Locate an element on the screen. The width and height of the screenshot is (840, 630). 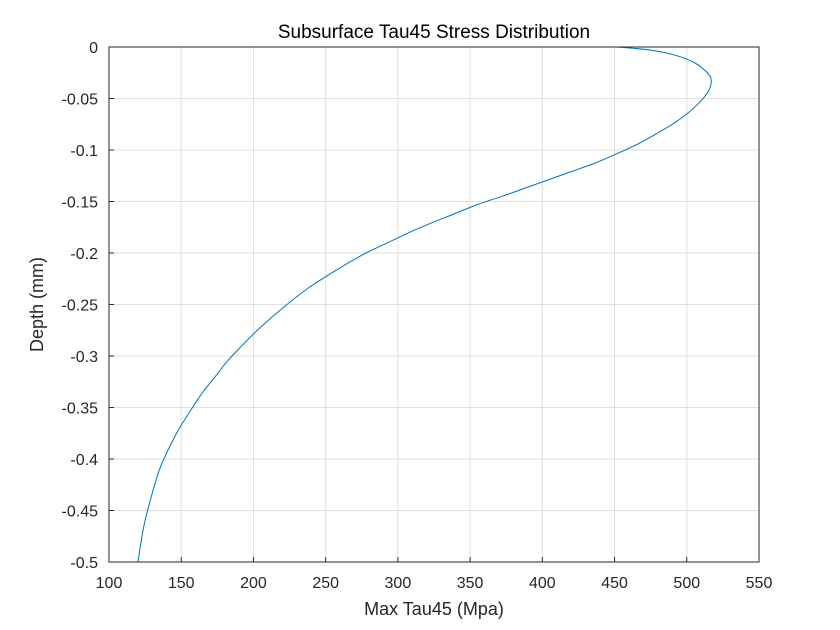
x-tick-label: 250 is located at coordinates (325, 583).